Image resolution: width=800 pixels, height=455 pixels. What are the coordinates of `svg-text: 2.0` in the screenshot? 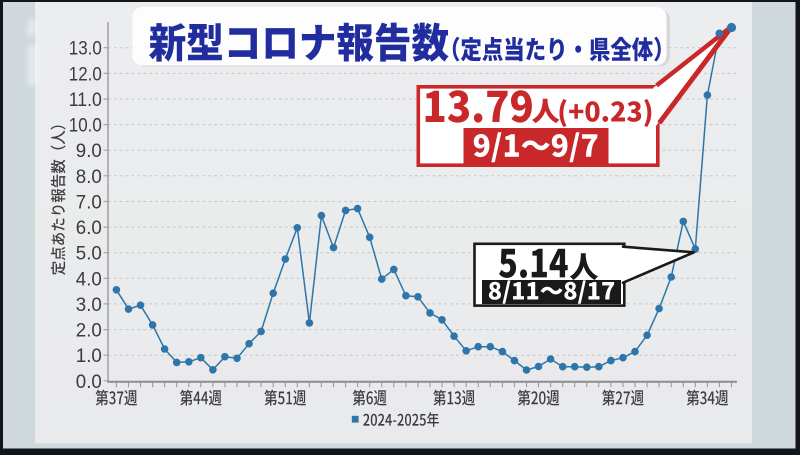 It's located at (89, 331).